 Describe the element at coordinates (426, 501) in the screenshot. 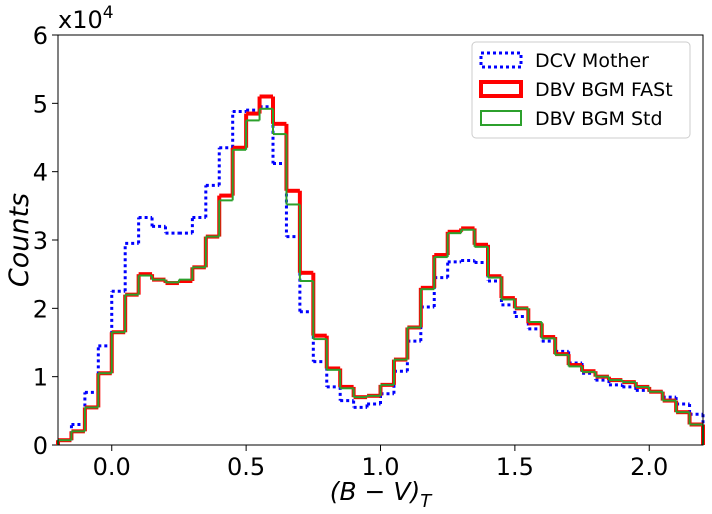

I see `x-axis-label-sub: T` at that location.